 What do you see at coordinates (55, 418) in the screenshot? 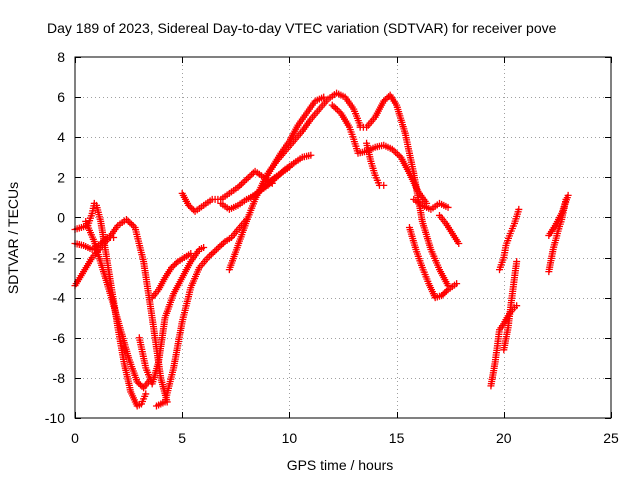
I see `y-tick-label: -10` at bounding box center [55, 418].